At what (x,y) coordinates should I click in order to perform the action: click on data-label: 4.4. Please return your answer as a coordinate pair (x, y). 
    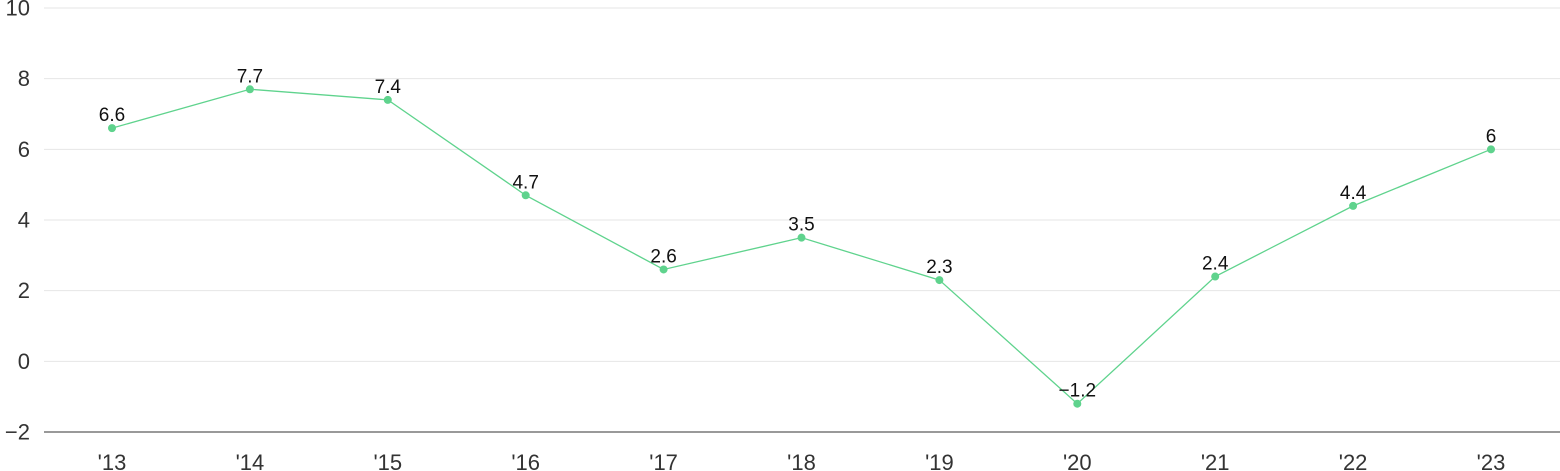
    Looking at the image, I should click on (1353, 193).